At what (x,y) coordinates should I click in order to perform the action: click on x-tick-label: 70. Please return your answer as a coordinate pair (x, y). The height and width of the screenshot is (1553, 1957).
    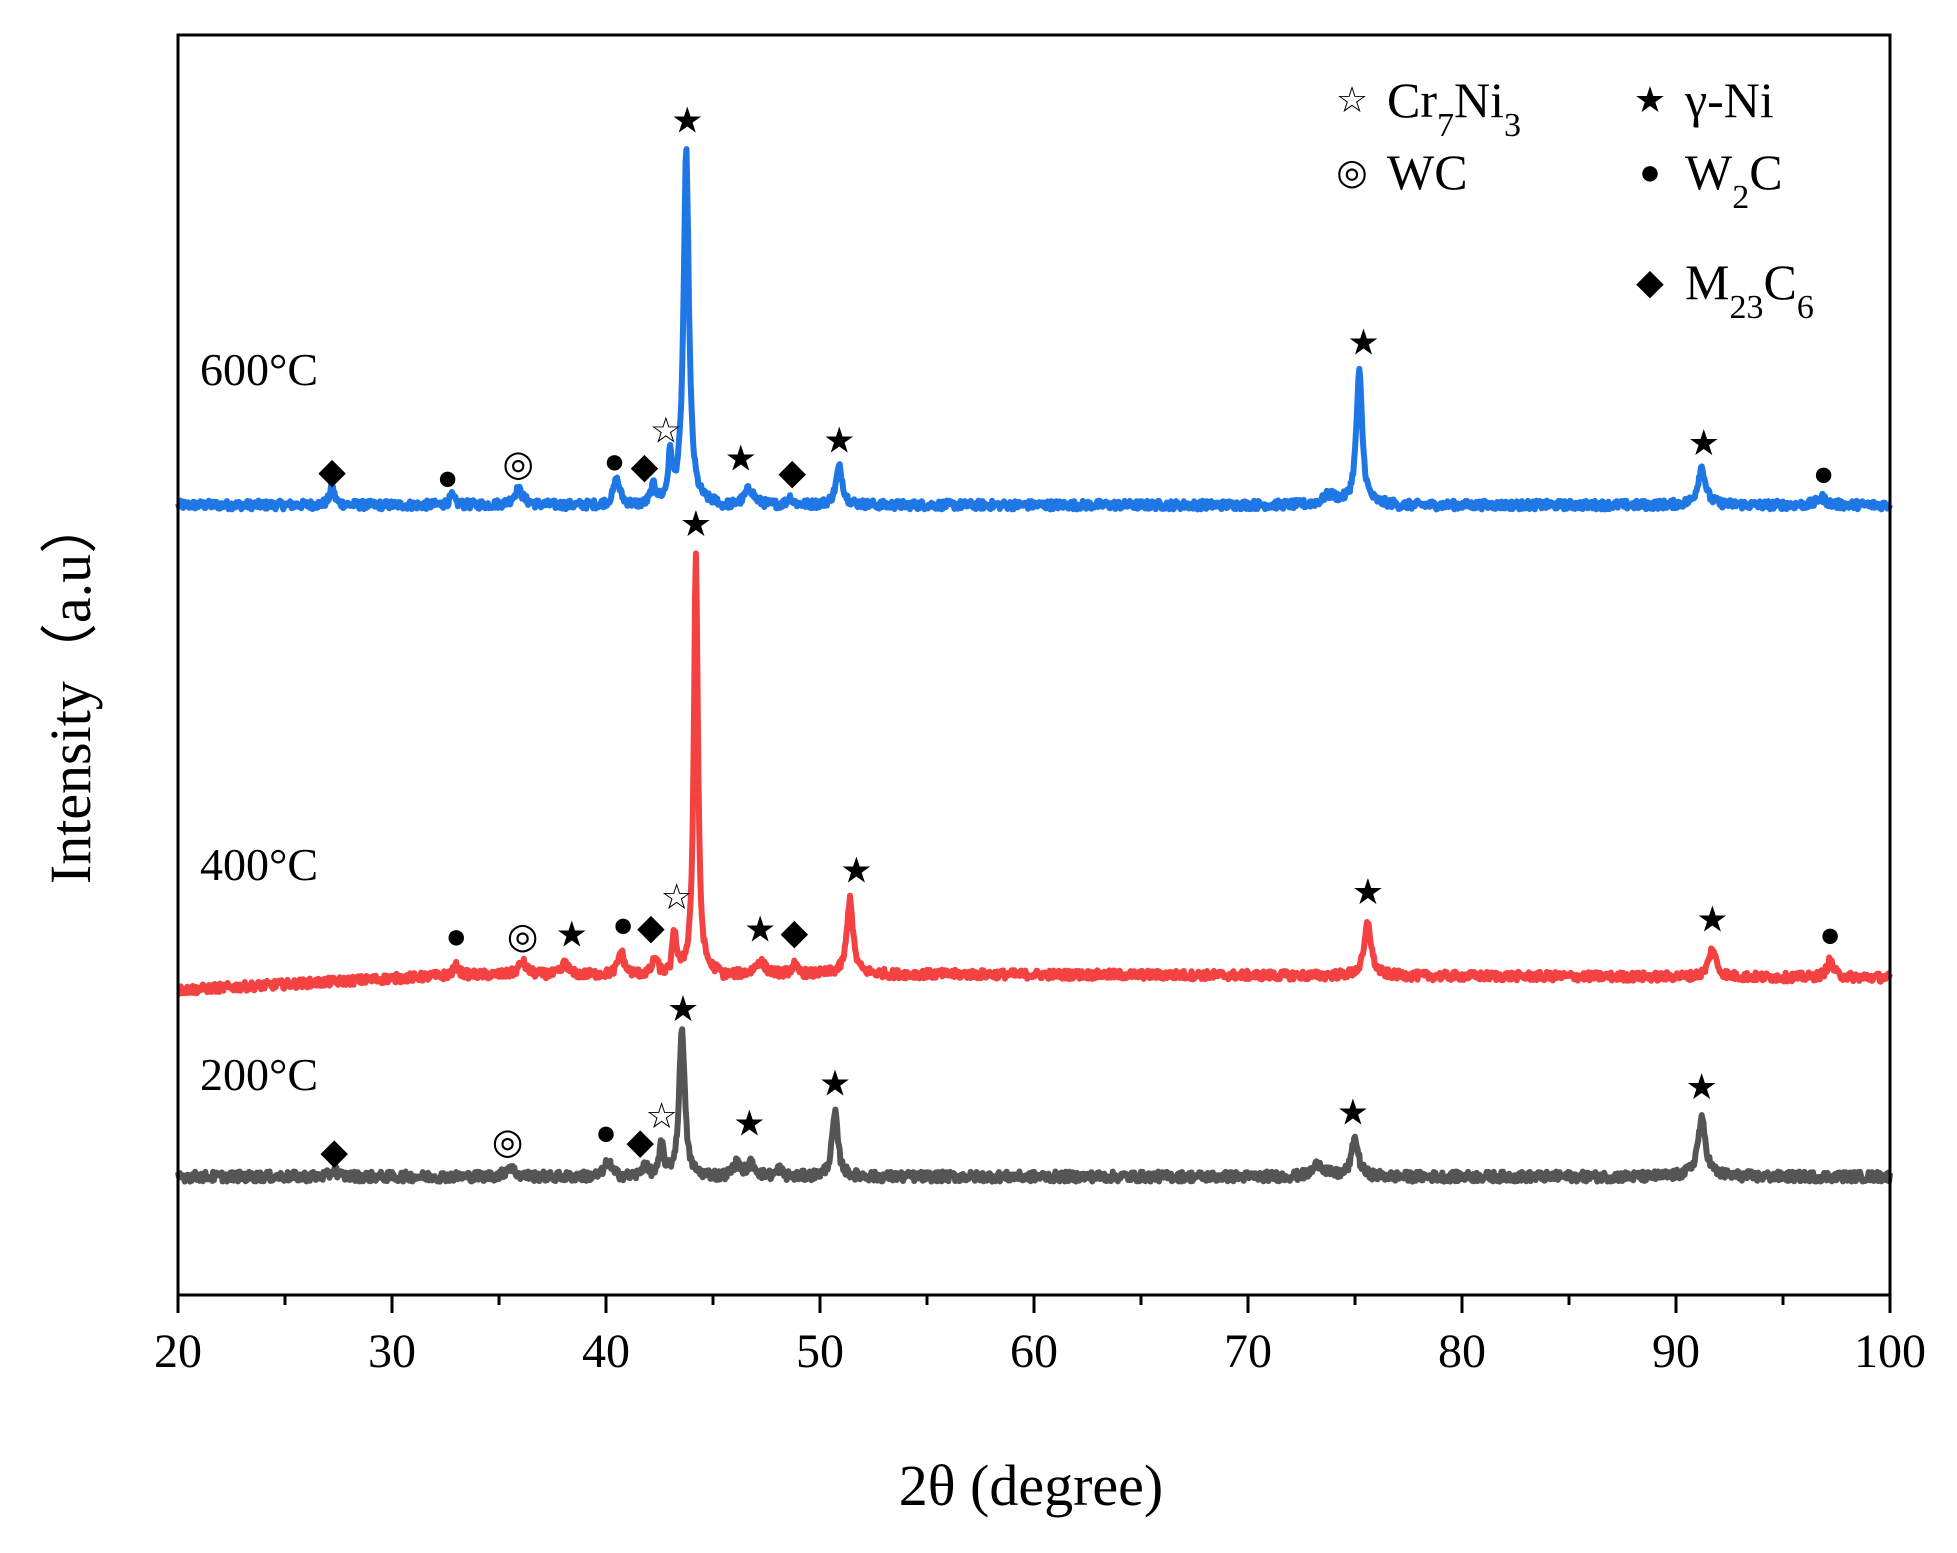
    Looking at the image, I should click on (1248, 1351).